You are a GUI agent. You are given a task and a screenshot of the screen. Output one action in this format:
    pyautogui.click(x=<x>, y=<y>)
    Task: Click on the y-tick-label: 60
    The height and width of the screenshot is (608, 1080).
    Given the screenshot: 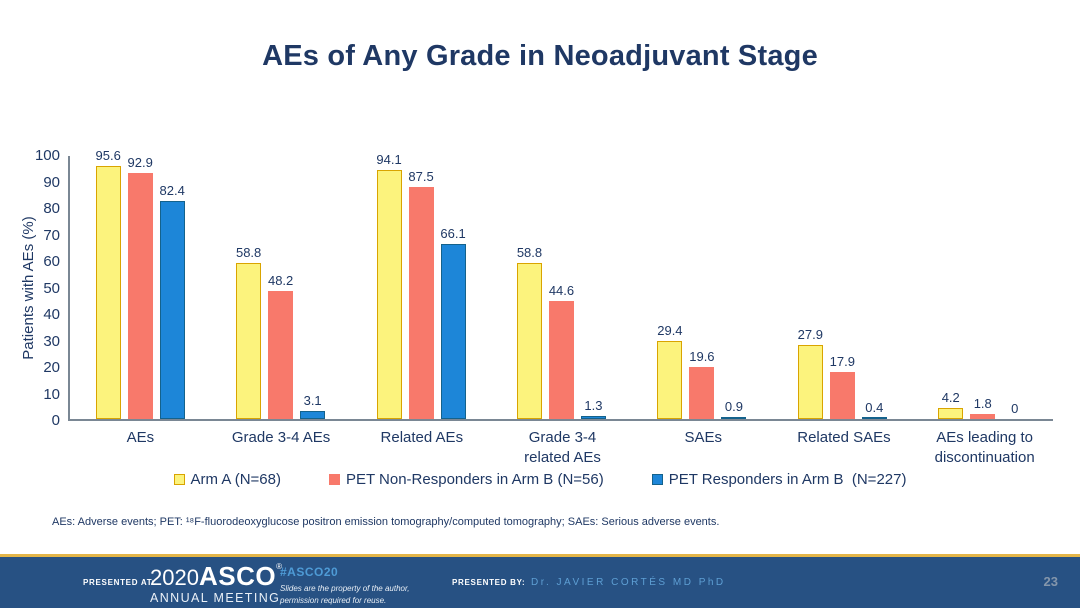 What is the action you would take?
    pyautogui.click(x=51, y=261)
    